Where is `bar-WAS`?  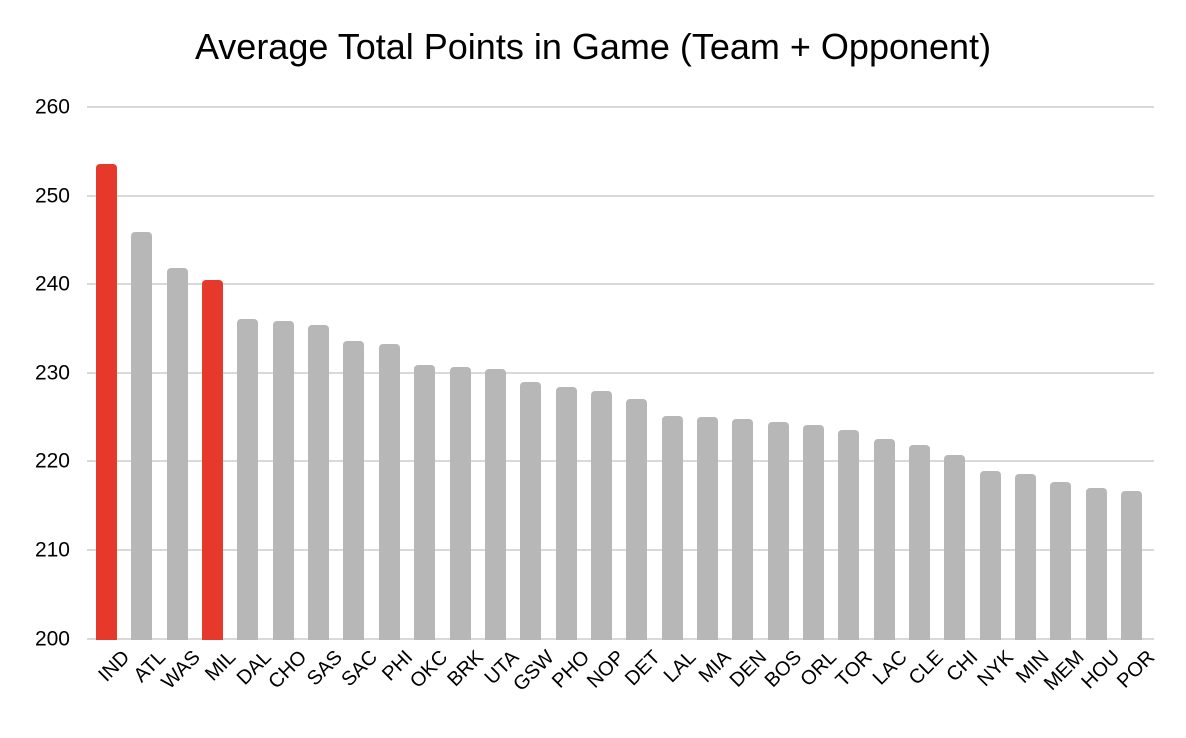 bar-WAS is located at coordinates (177, 454).